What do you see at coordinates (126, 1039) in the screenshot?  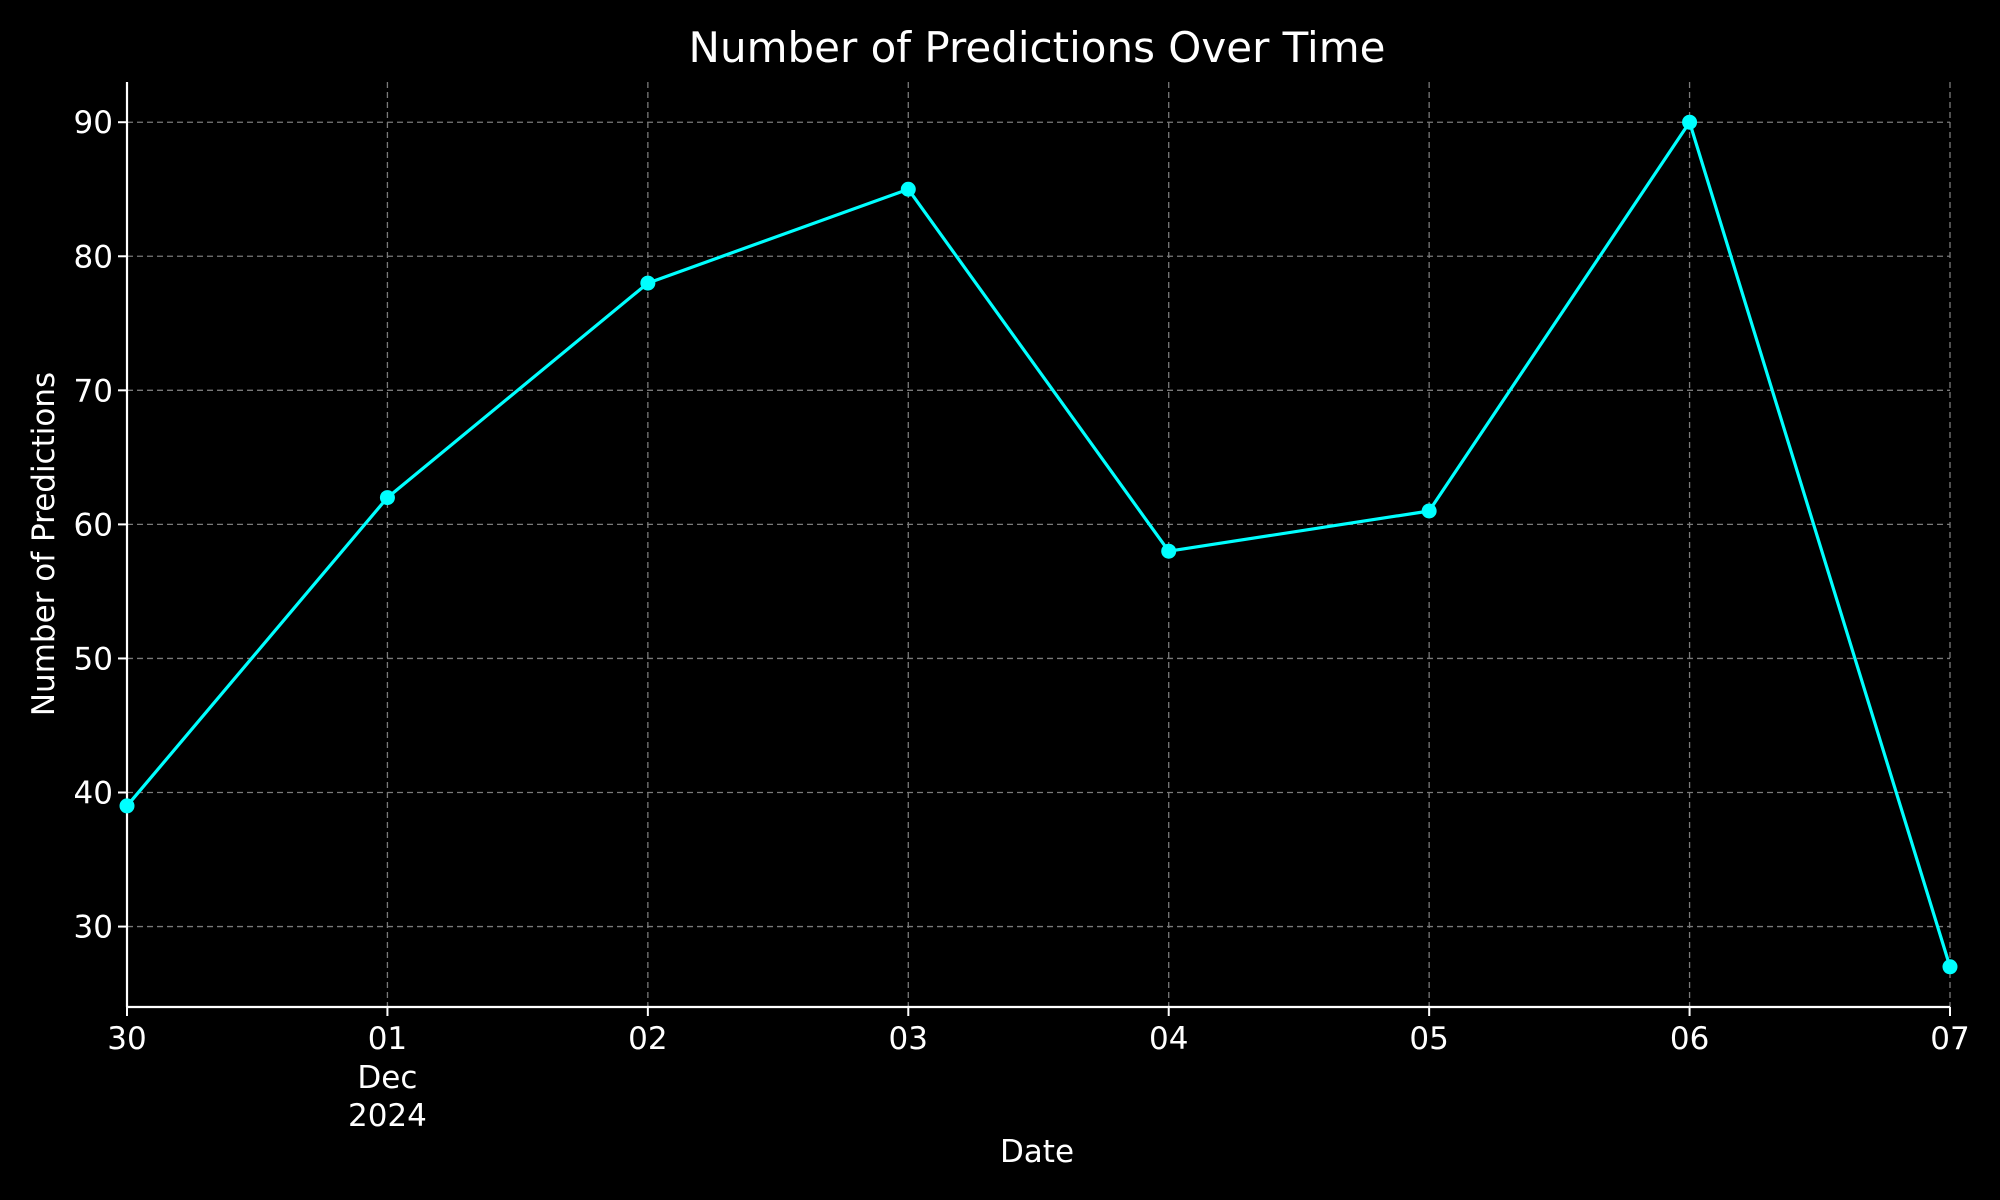 I see `x-tick-label: 30` at bounding box center [126, 1039].